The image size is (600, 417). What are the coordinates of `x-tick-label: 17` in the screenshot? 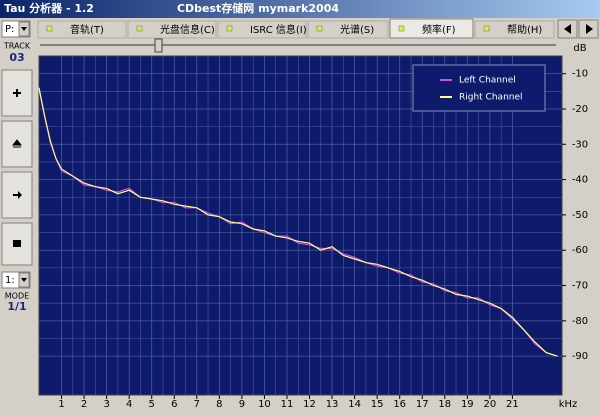 It's located at (422, 404).